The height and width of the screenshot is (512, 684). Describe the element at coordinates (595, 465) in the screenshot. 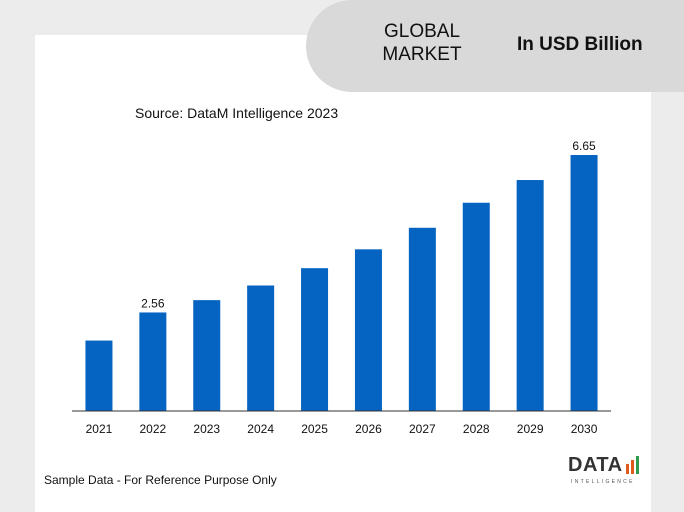

I see `logo-word: DATA` at that location.